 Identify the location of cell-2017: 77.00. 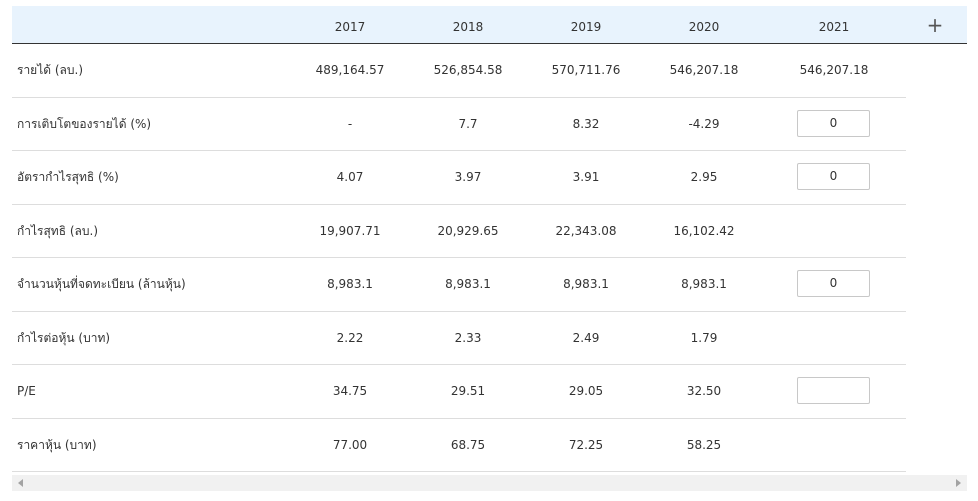
(350, 444).